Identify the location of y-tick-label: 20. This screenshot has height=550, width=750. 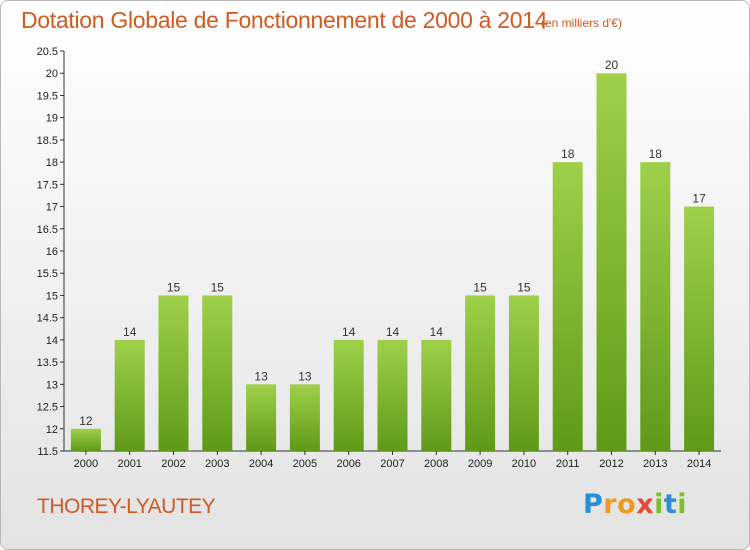
(52, 74).